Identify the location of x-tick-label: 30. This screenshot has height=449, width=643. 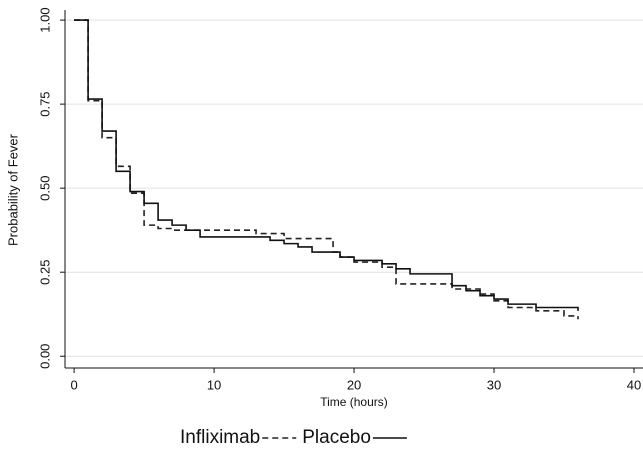
(494, 384).